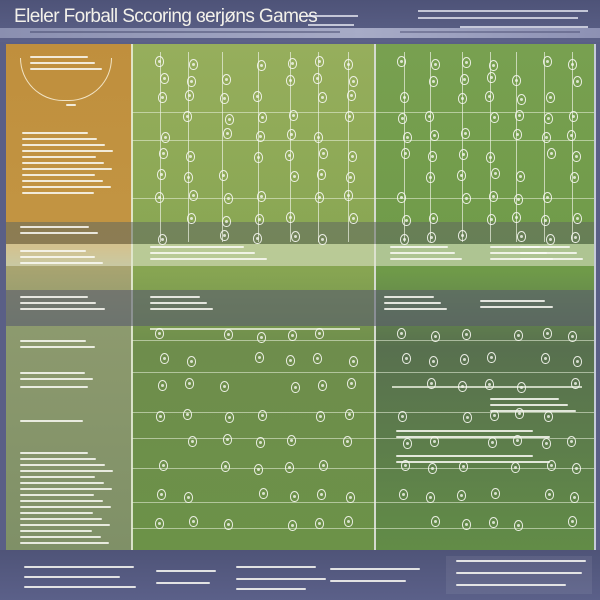  Describe the element at coordinates (363, 112) in the screenshot. I see `field-row-line` at that location.